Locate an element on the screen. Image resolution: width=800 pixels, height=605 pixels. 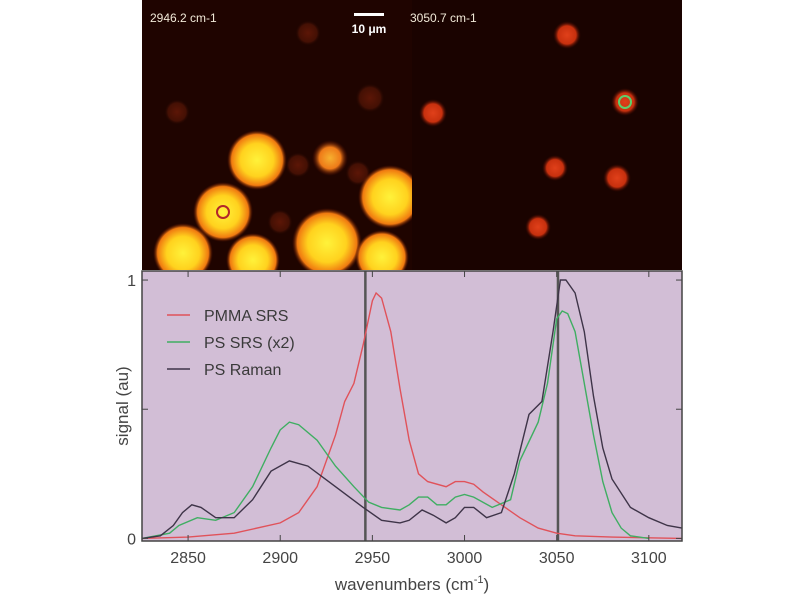
roi-marker-left is located at coordinates (223, 212).